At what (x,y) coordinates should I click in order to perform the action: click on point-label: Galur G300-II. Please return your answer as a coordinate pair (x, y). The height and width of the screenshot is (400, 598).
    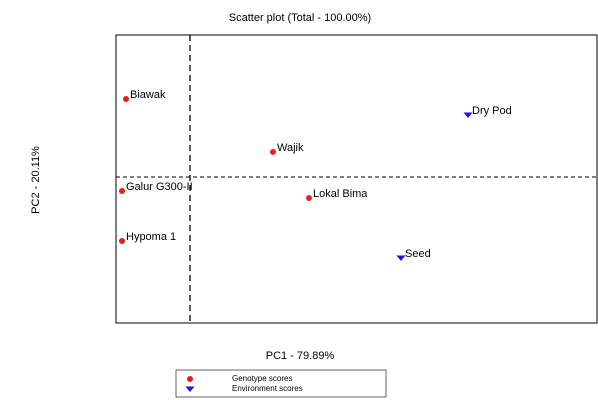
    Looking at the image, I should click on (159, 187).